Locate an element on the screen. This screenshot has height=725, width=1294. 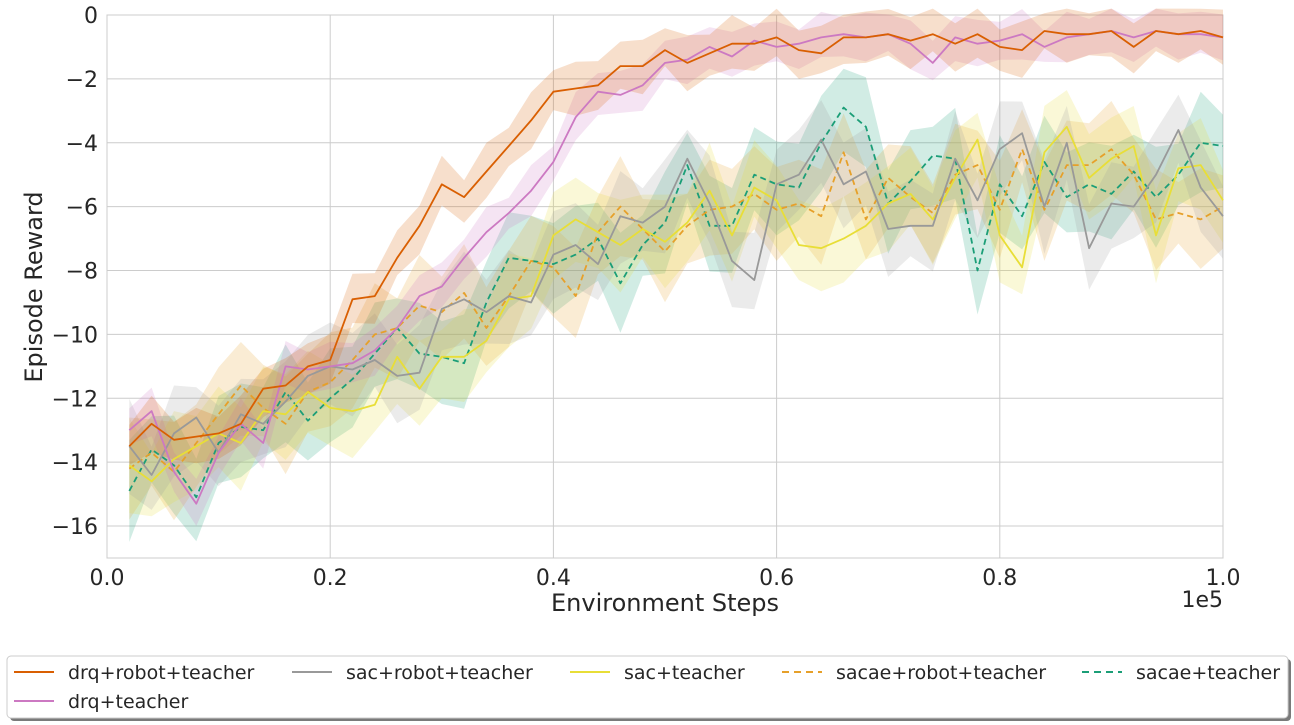
x-offset-text: 1e5 is located at coordinates (1202, 600).